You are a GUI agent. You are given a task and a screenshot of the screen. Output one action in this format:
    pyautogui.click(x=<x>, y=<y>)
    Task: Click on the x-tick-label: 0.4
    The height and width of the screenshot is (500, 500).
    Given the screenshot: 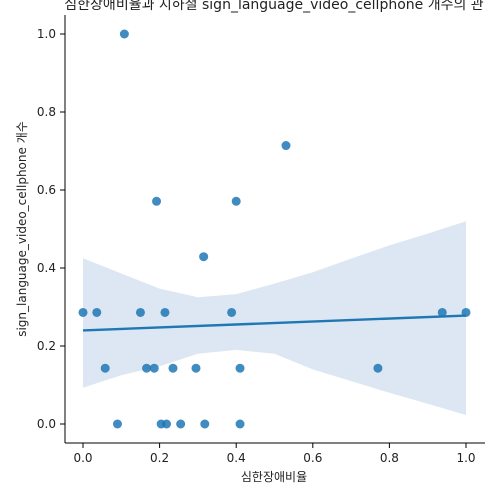 What is the action you would take?
    pyautogui.click(x=236, y=458)
    